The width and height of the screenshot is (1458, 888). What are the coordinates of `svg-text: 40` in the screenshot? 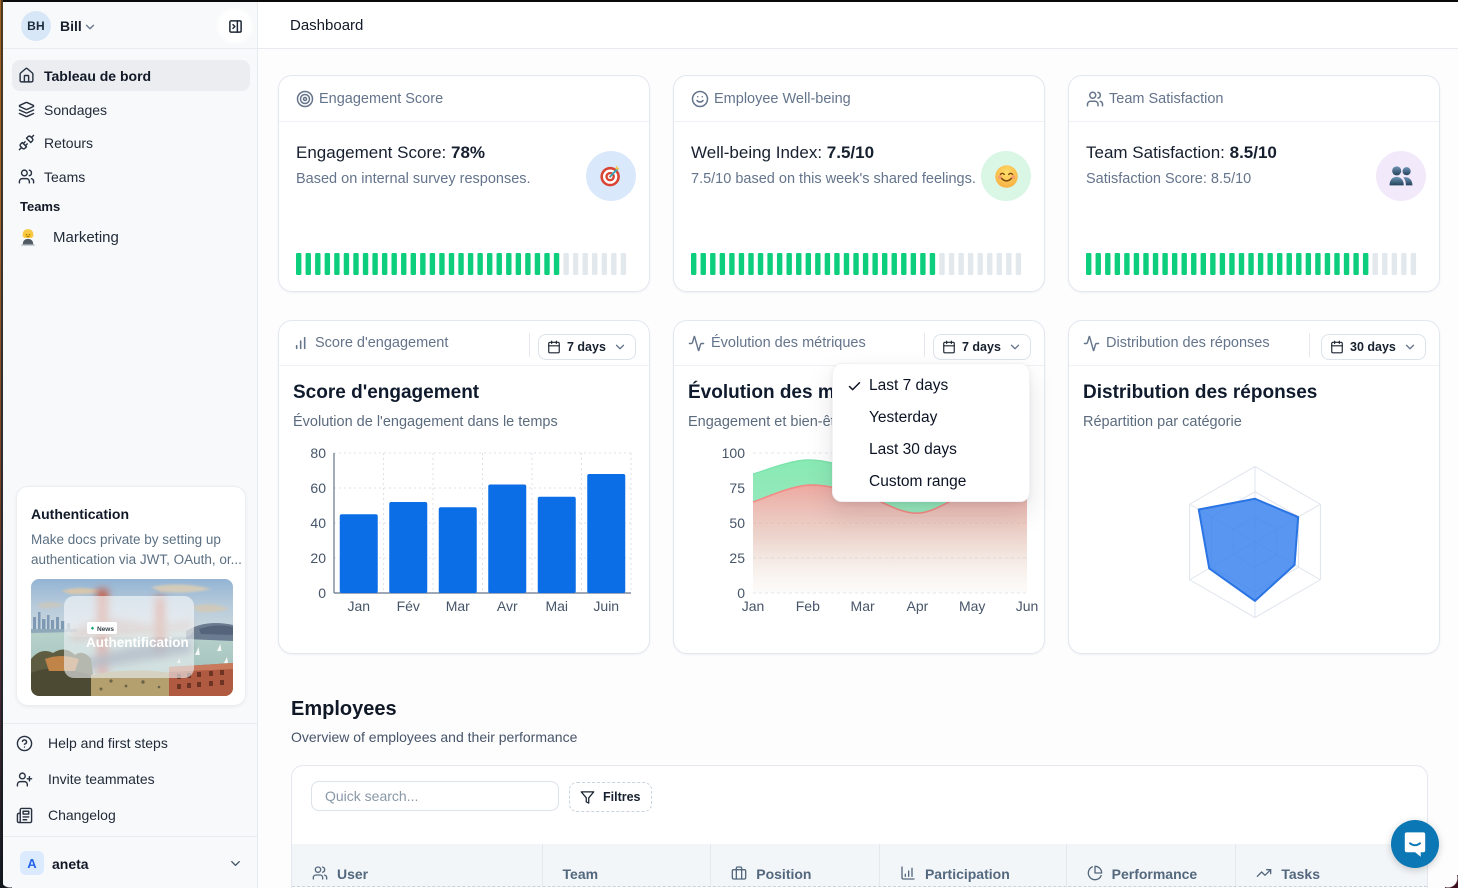 It's located at (318, 523).